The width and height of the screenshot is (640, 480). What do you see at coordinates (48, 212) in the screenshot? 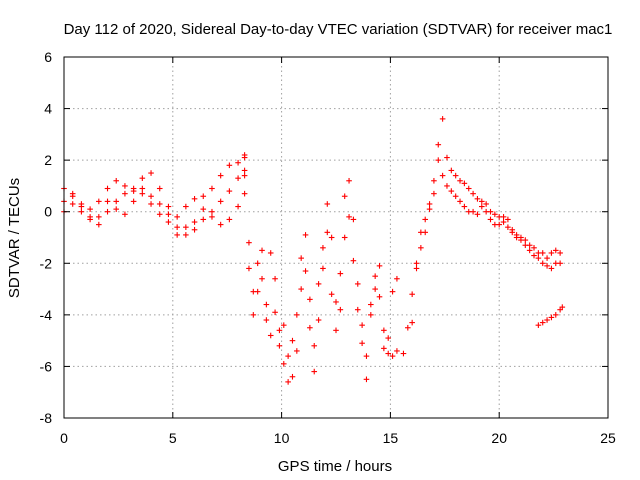
I see `y-tick-label: 0` at bounding box center [48, 212].